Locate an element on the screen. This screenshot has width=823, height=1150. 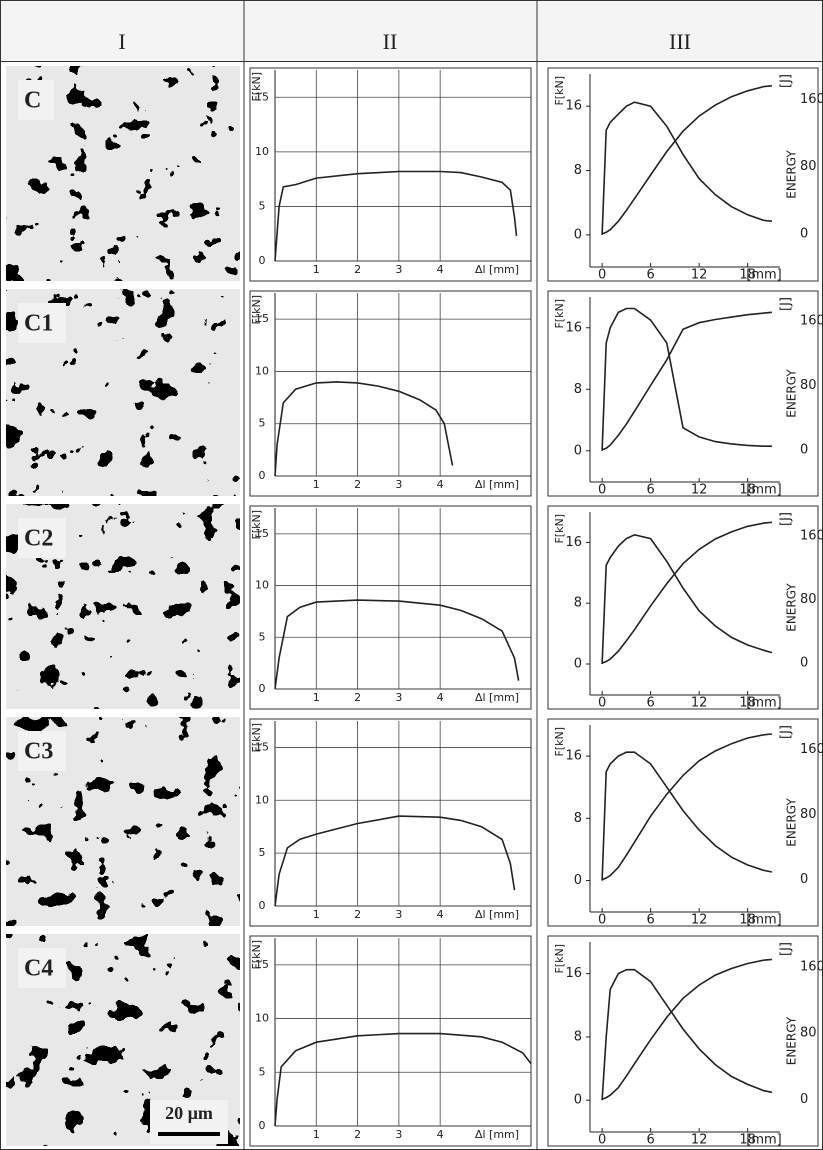
x-tick-label: 18 is located at coordinates (747, 490).